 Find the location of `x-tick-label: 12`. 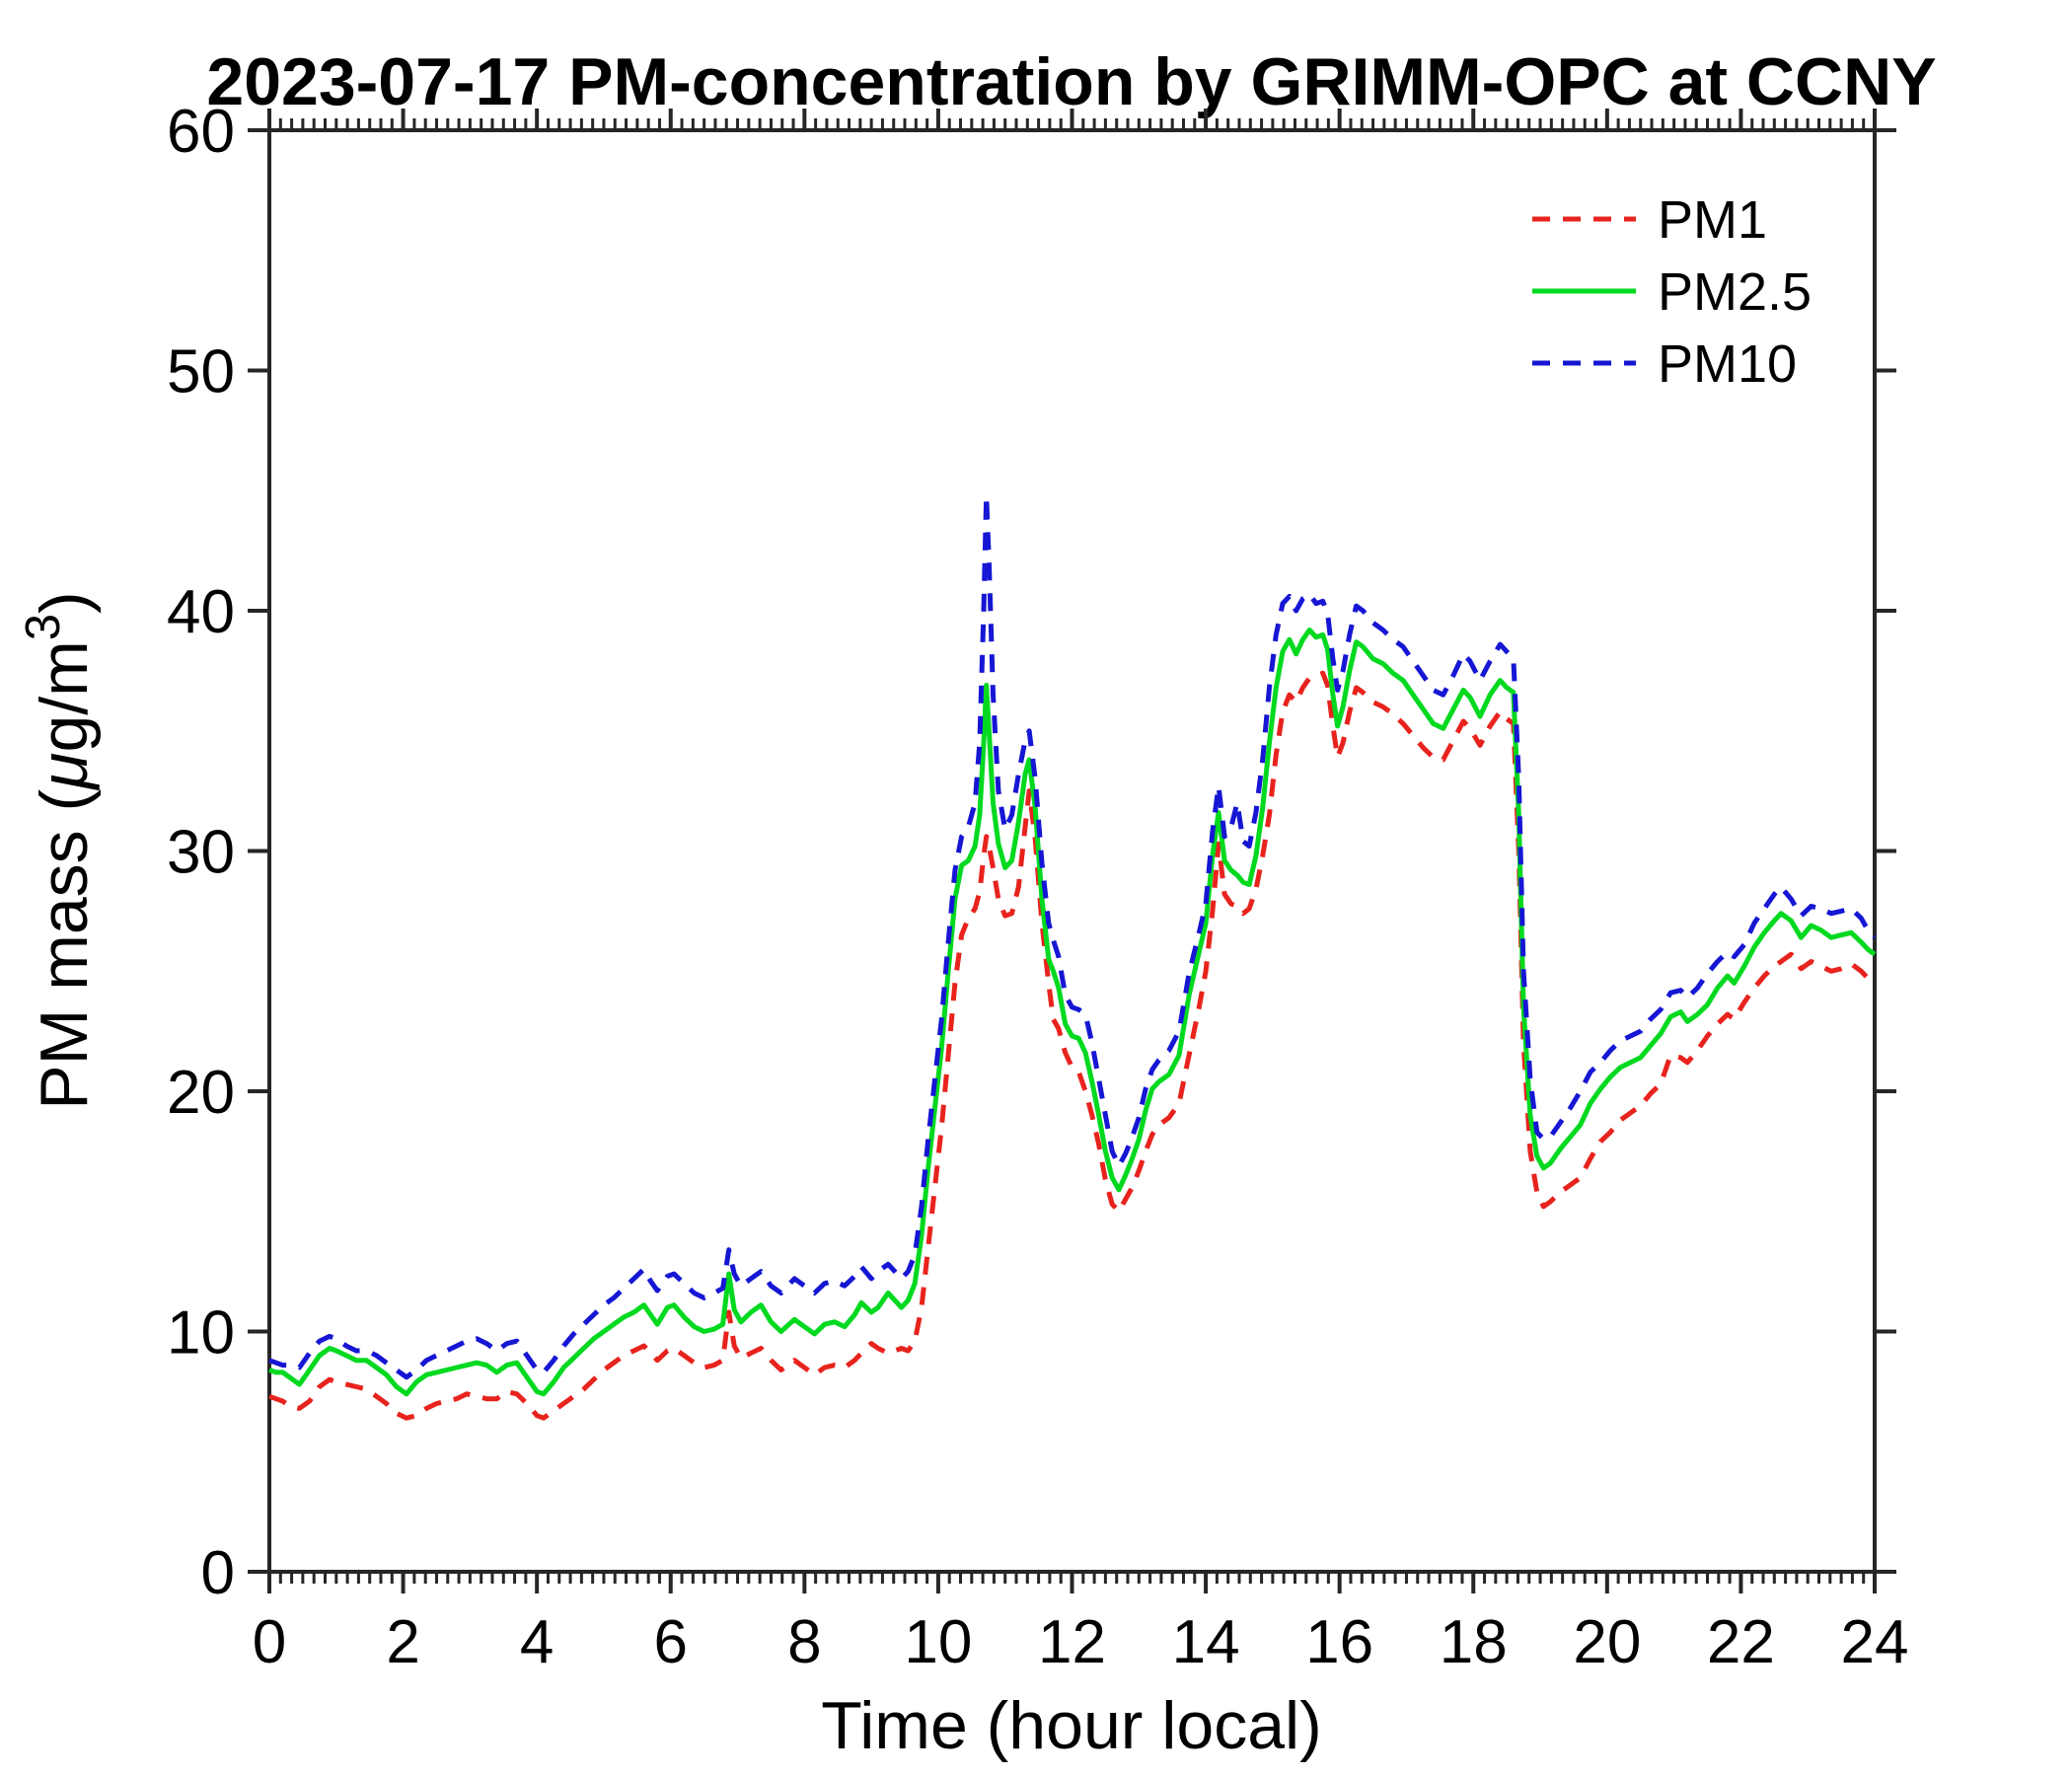

x-tick-label: 12 is located at coordinates (1072, 1642).